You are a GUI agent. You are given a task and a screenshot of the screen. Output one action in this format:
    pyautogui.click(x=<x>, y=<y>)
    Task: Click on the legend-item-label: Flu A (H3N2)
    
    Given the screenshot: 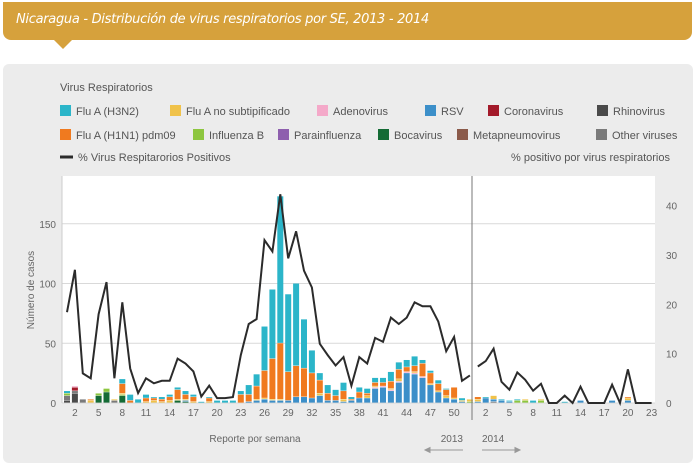 What is the action you would take?
    pyautogui.click(x=107, y=112)
    